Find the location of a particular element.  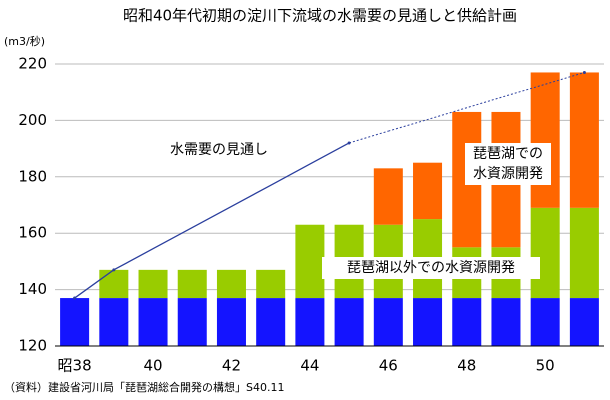

x-tick-label: 48 is located at coordinates (466, 366).